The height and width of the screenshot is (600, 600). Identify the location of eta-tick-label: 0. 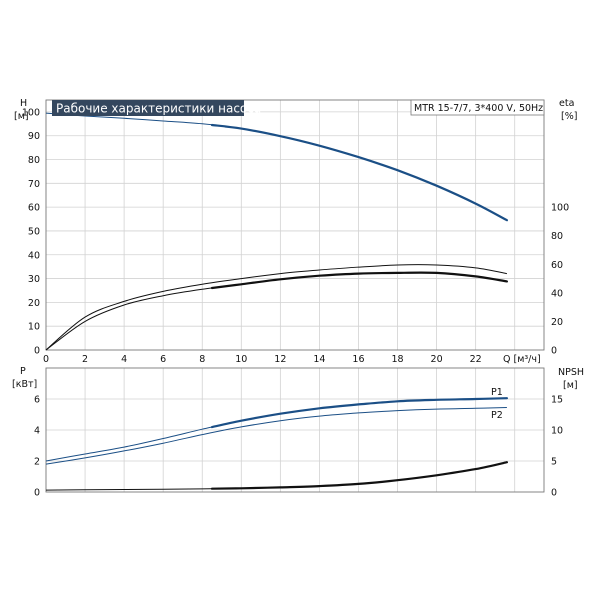
(554, 351).